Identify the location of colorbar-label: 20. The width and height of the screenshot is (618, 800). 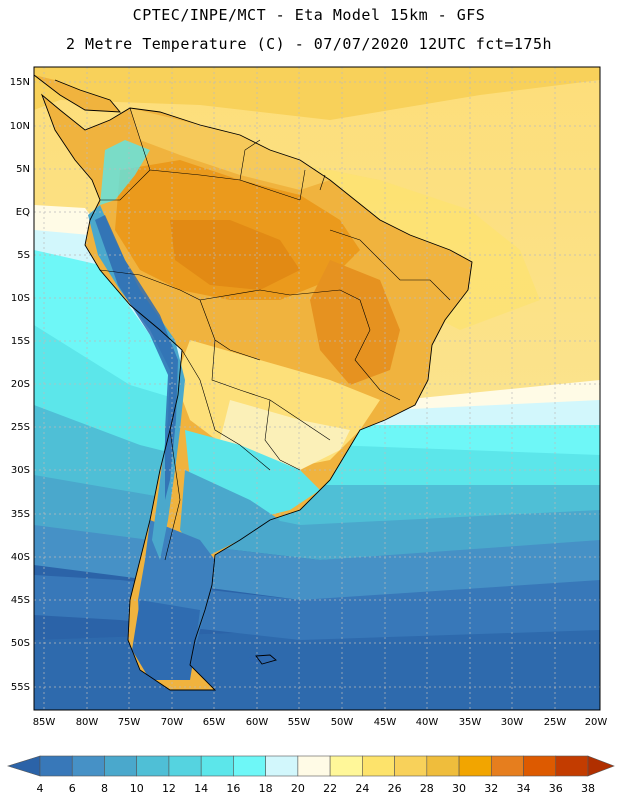
(298, 788).